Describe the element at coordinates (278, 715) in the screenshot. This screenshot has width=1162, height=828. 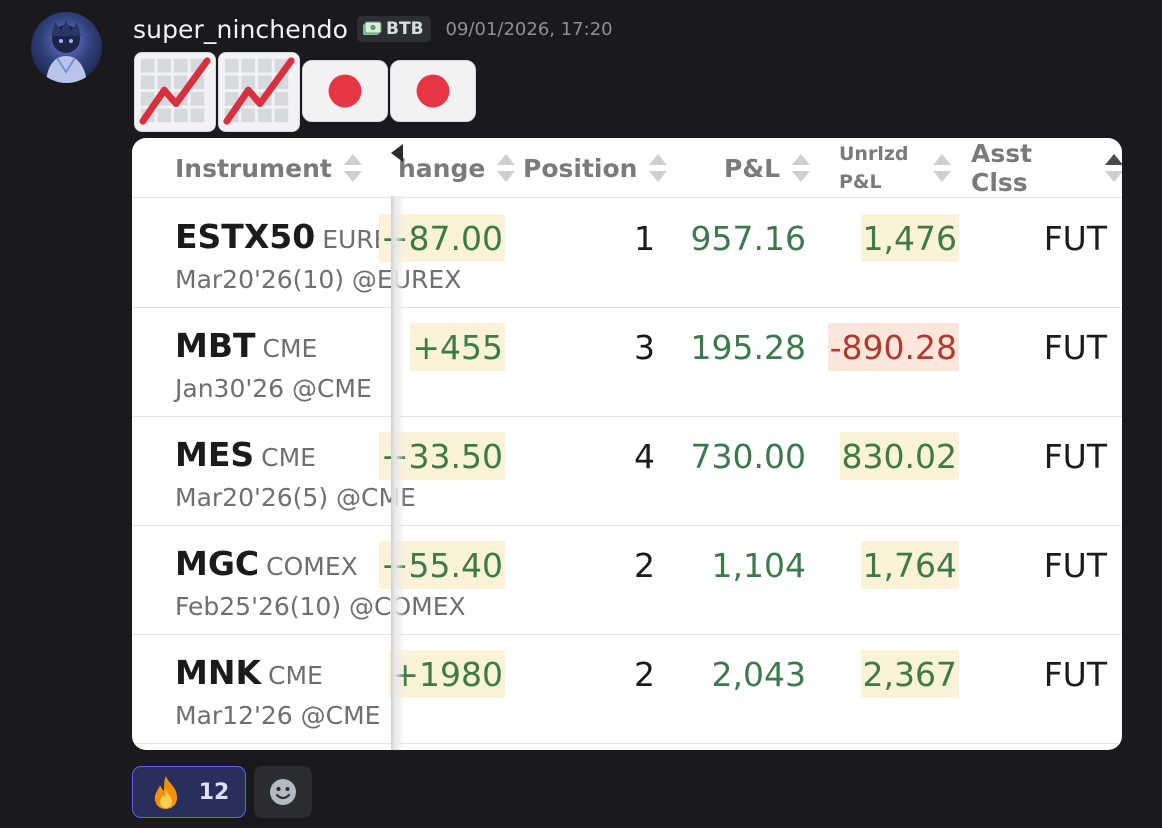
I see `contract-details: Mar12'26 @CME` at that location.